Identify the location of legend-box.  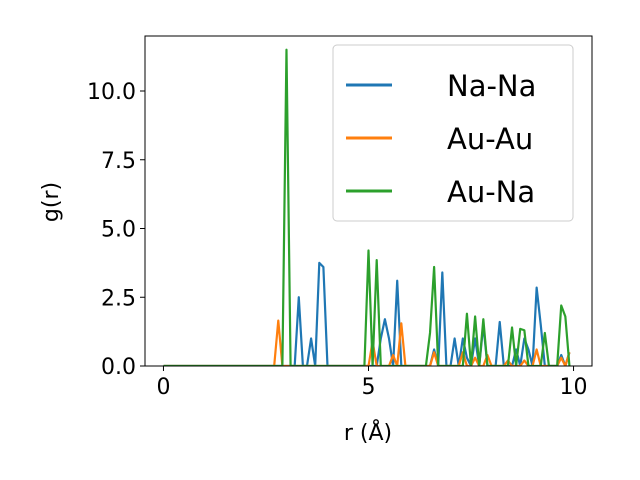
(453, 133).